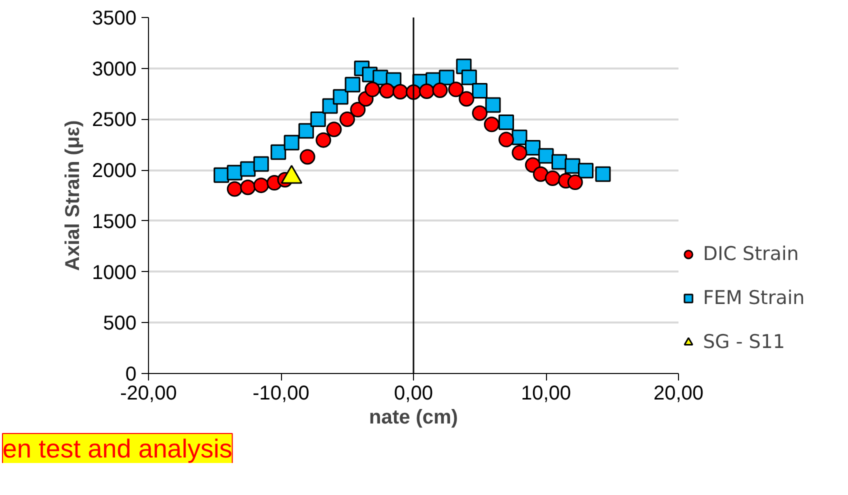  I want to click on y-tick-label: 3000, so click(114, 69).